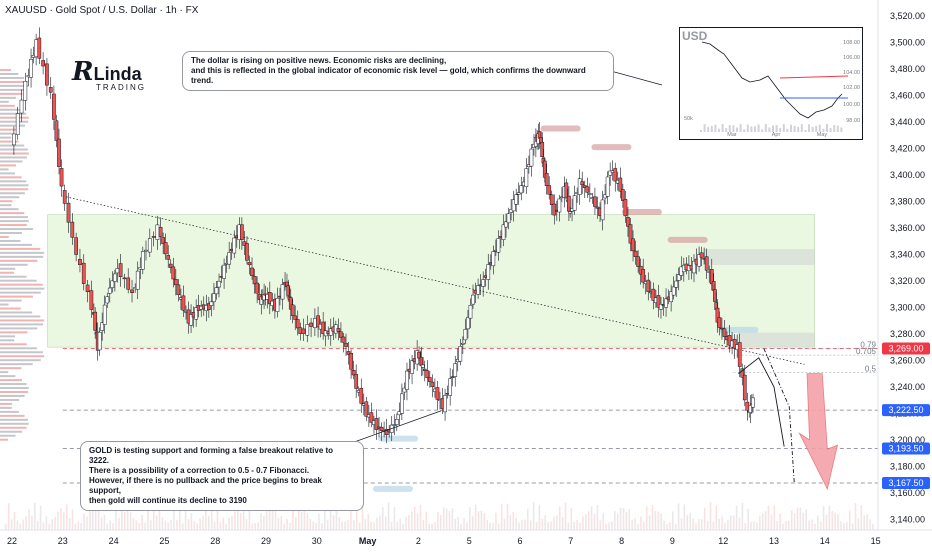 The height and width of the screenshot is (555, 932). I want to click on price-level-tag-label: 3,269.00, so click(905, 348).